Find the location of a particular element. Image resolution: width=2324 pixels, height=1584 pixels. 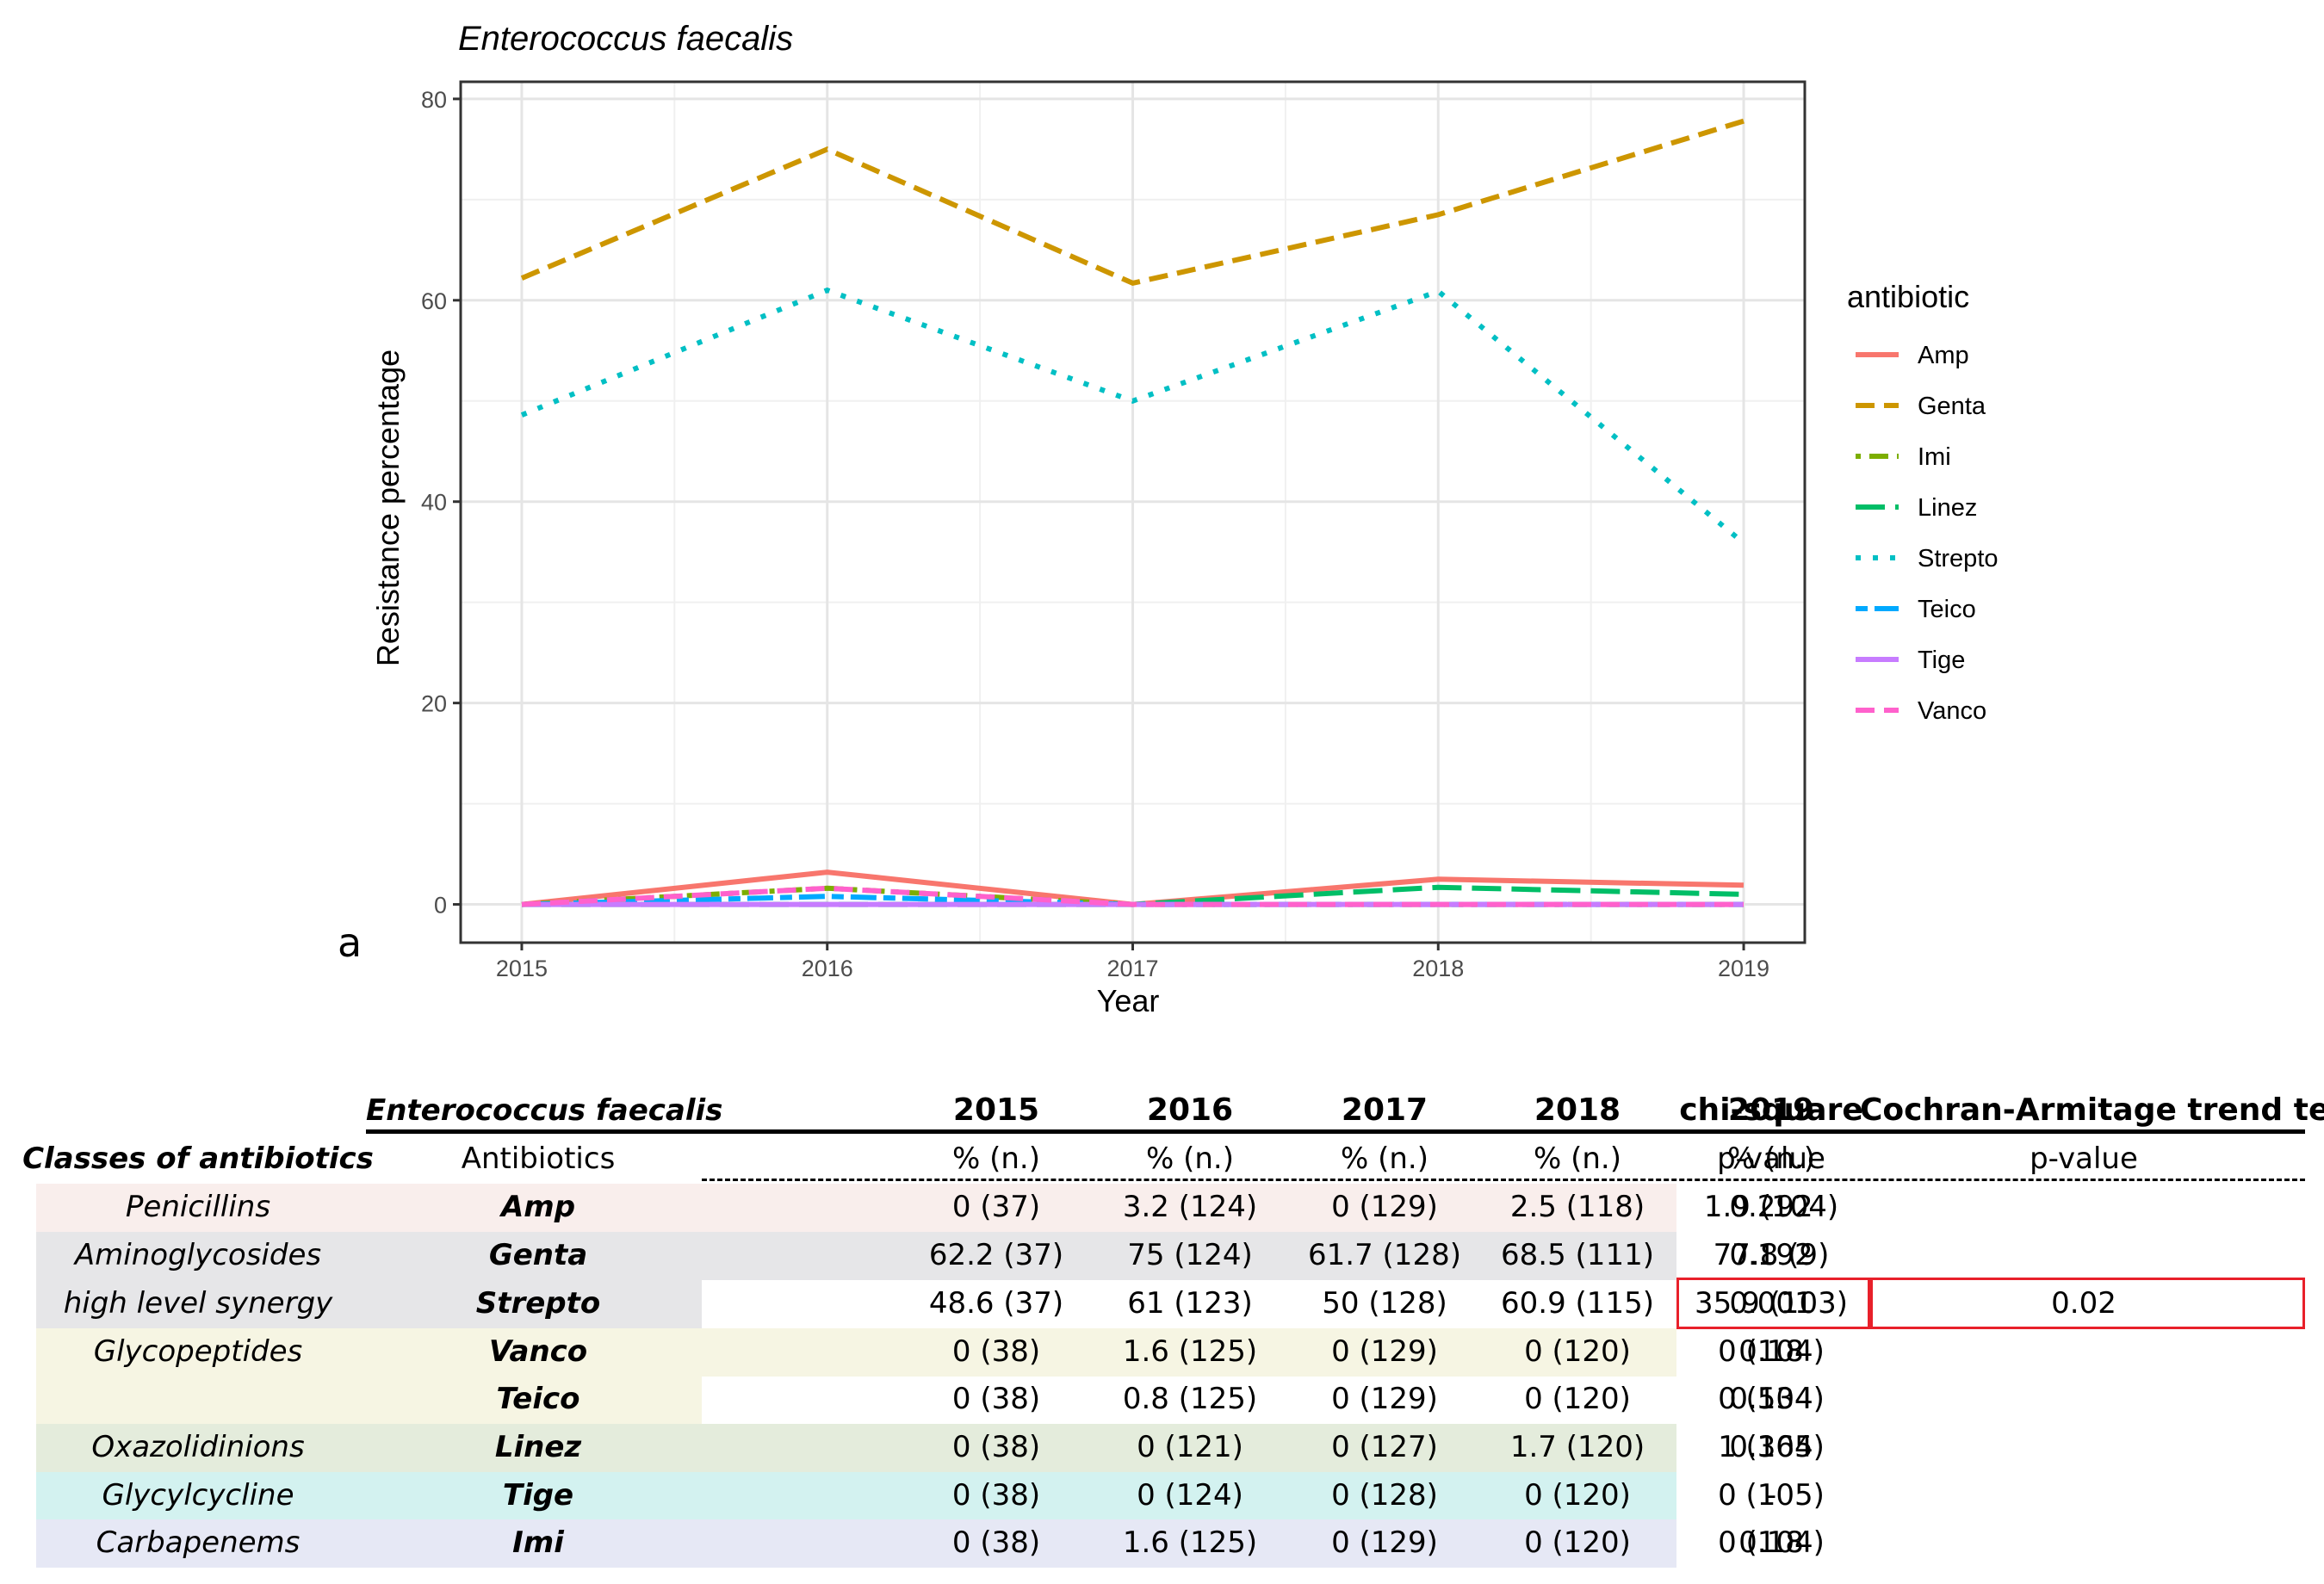

antibiotic-name: Linez is located at coordinates (538, 1447).